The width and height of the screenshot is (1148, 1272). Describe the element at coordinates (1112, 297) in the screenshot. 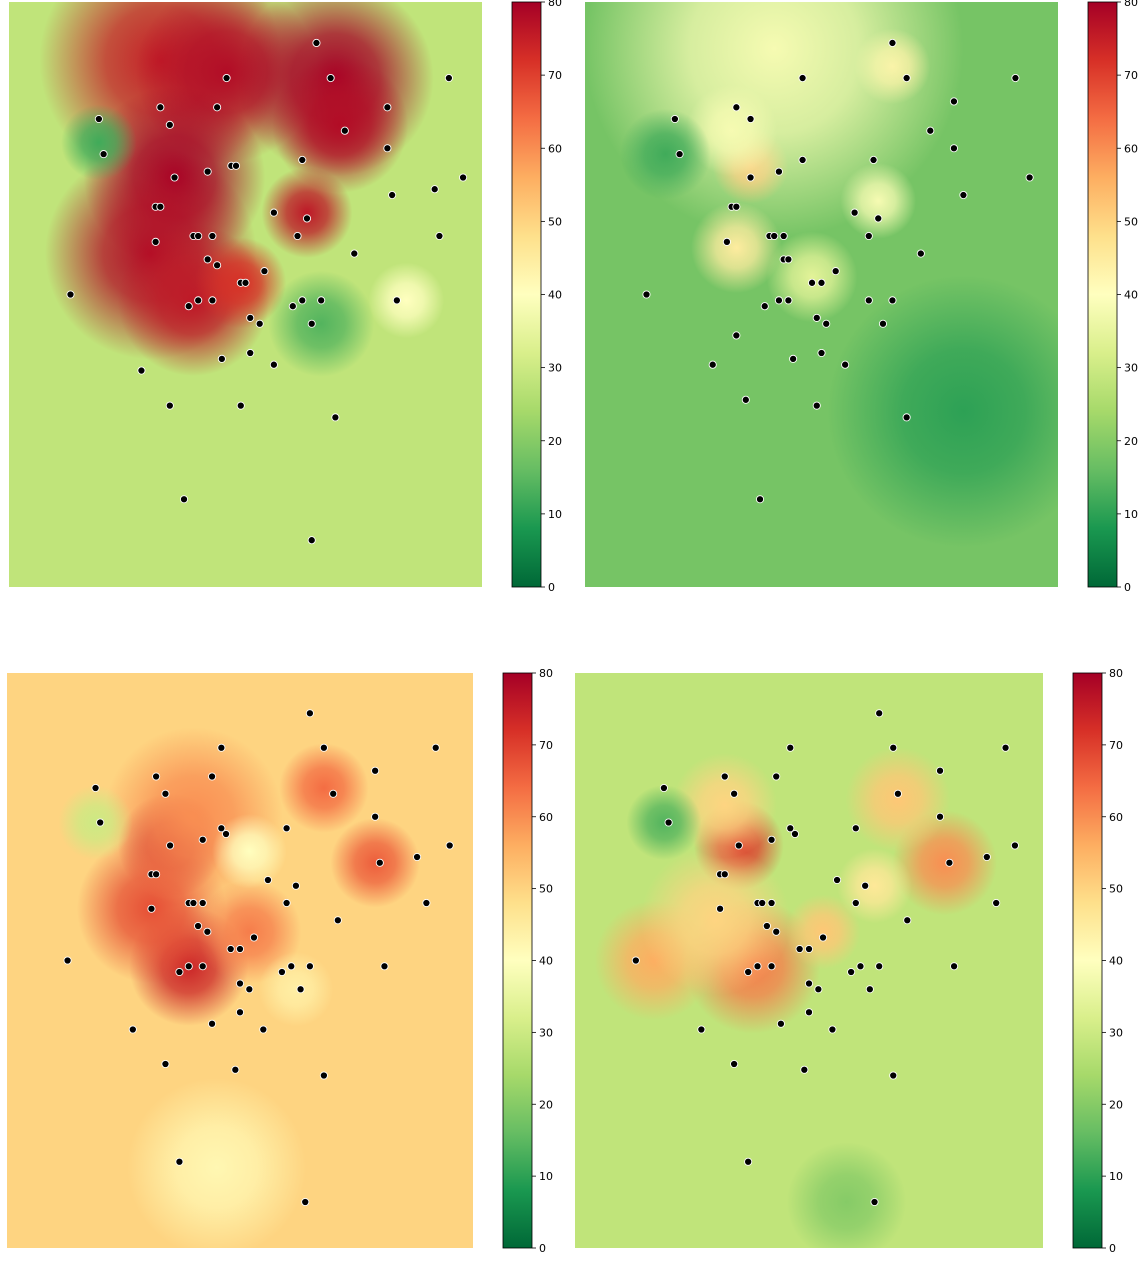

I see `colorbar-top-right: 0 10 20 30 40 50 60 70 80` at that location.